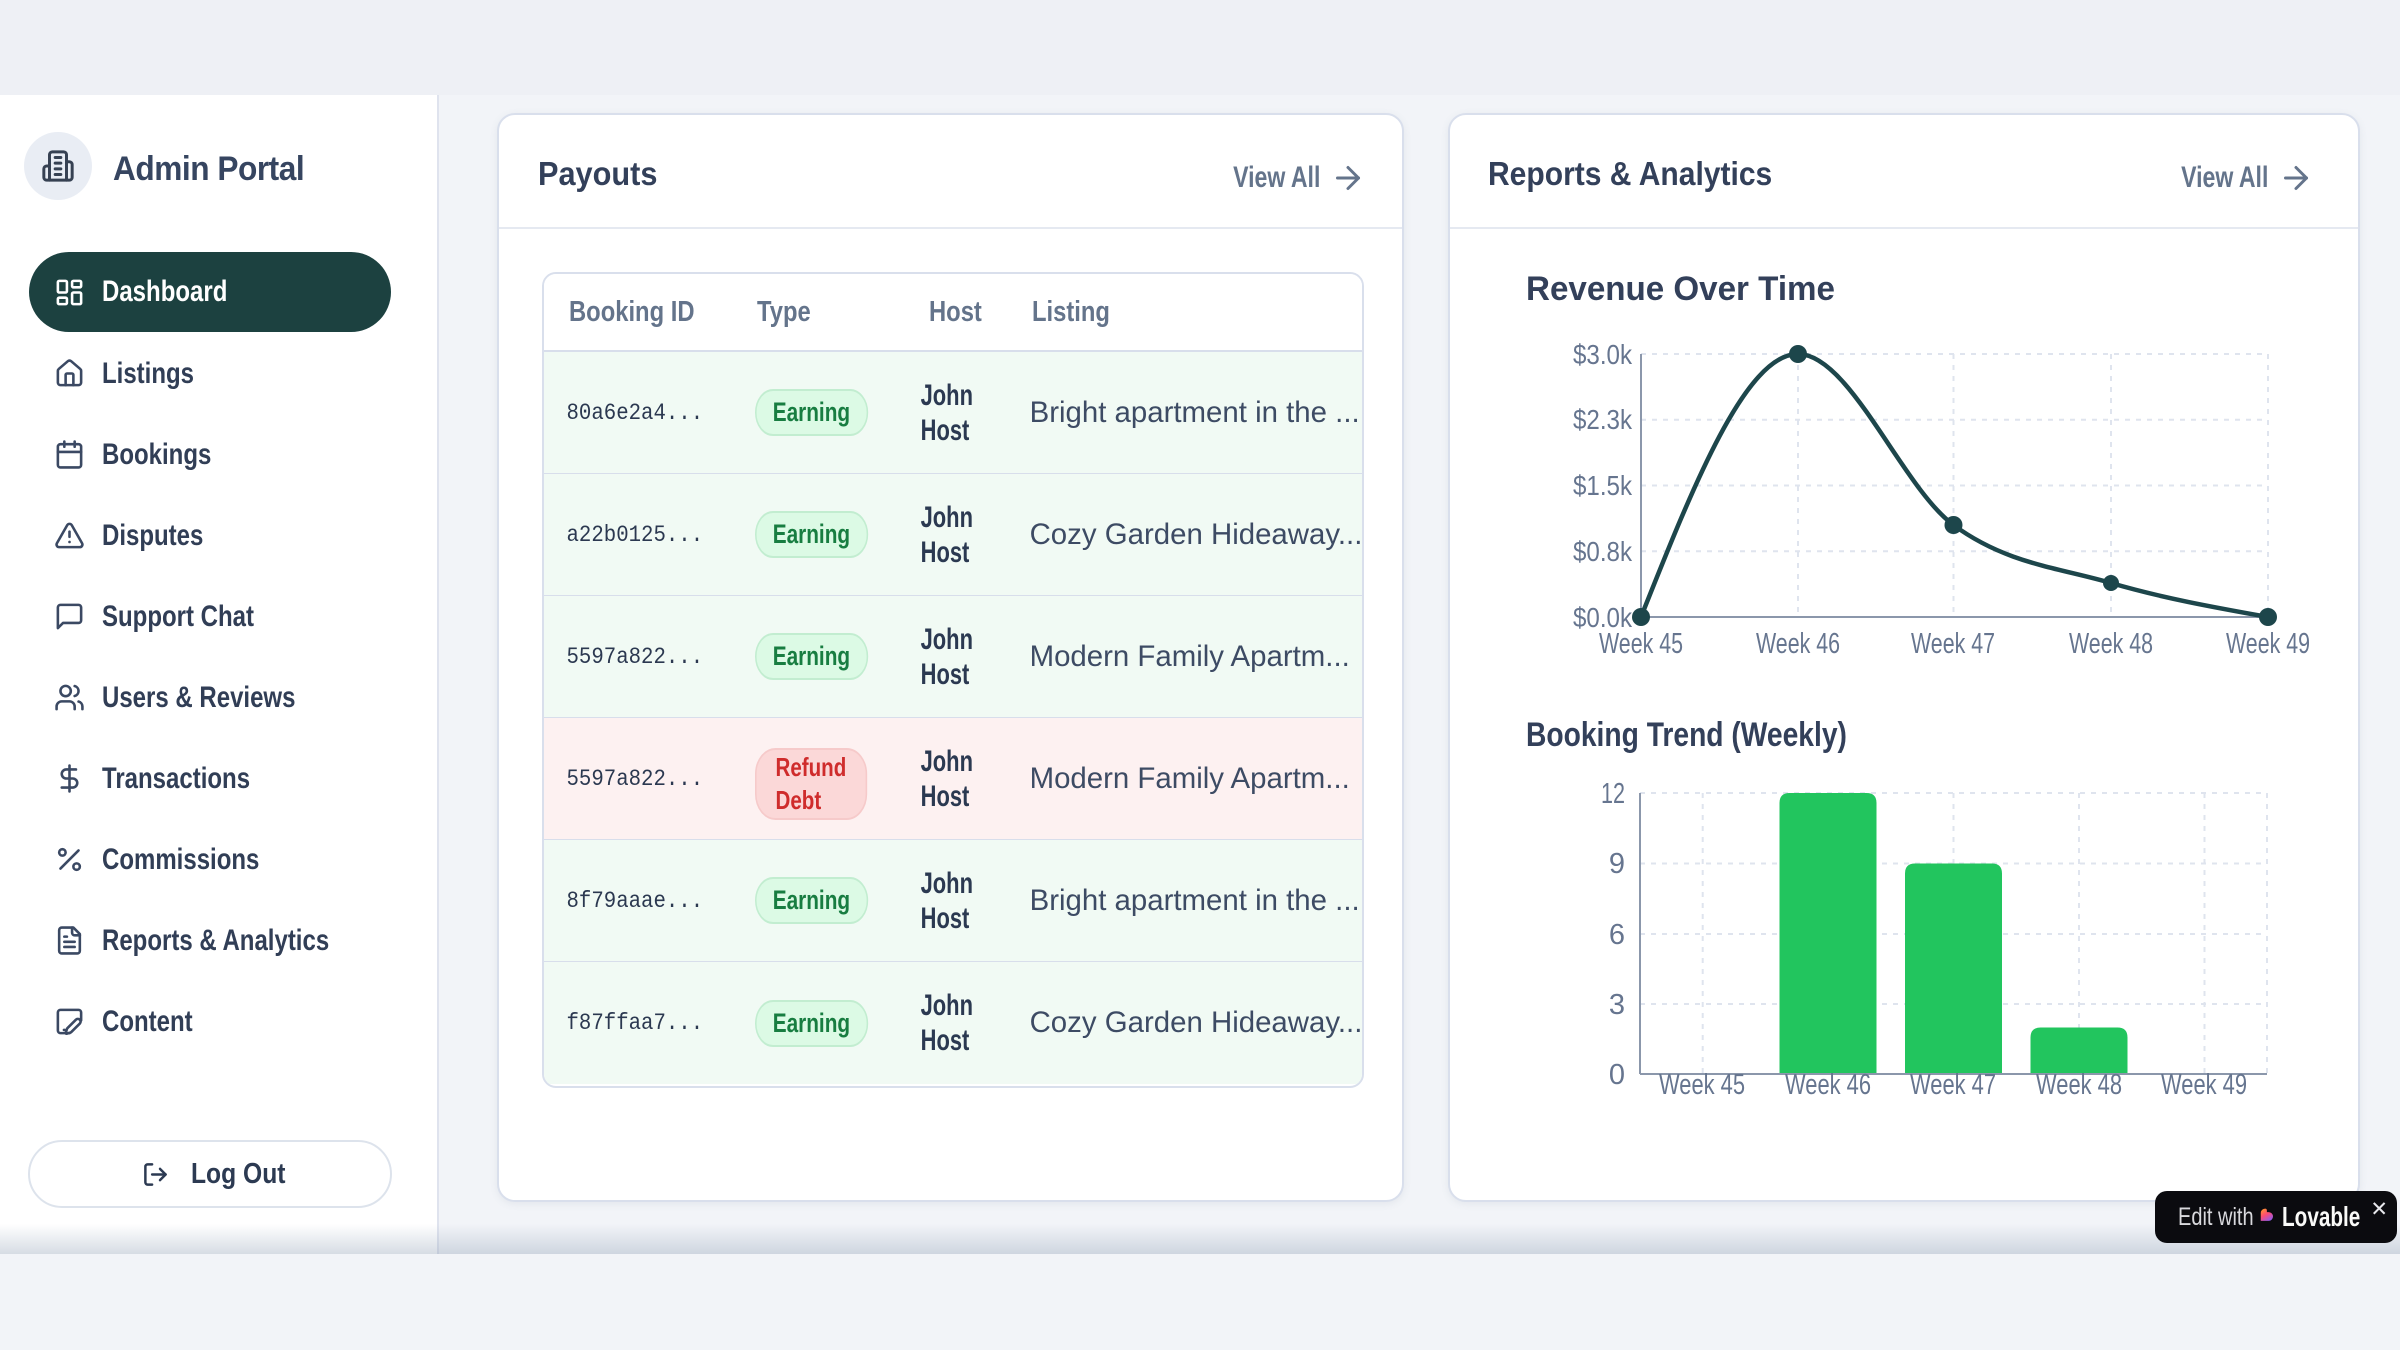 This screenshot has width=2400, height=1350. Describe the element at coordinates (1603, 419) in the screenshot. I see `svg-text: $2.3k` at that location.